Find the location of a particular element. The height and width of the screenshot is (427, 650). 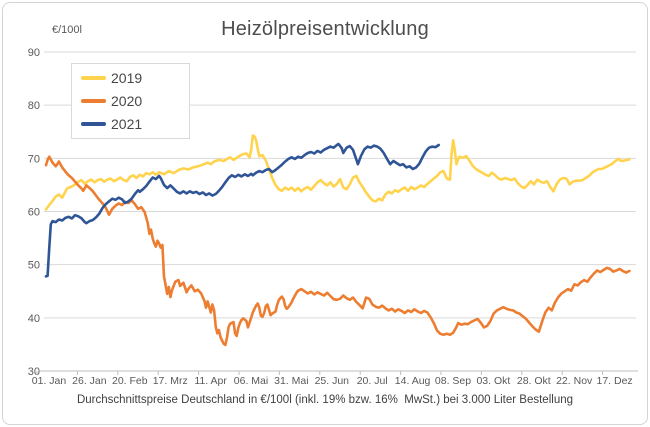

x-tick-label: 06. Mai is located at coordinates (251, 381).